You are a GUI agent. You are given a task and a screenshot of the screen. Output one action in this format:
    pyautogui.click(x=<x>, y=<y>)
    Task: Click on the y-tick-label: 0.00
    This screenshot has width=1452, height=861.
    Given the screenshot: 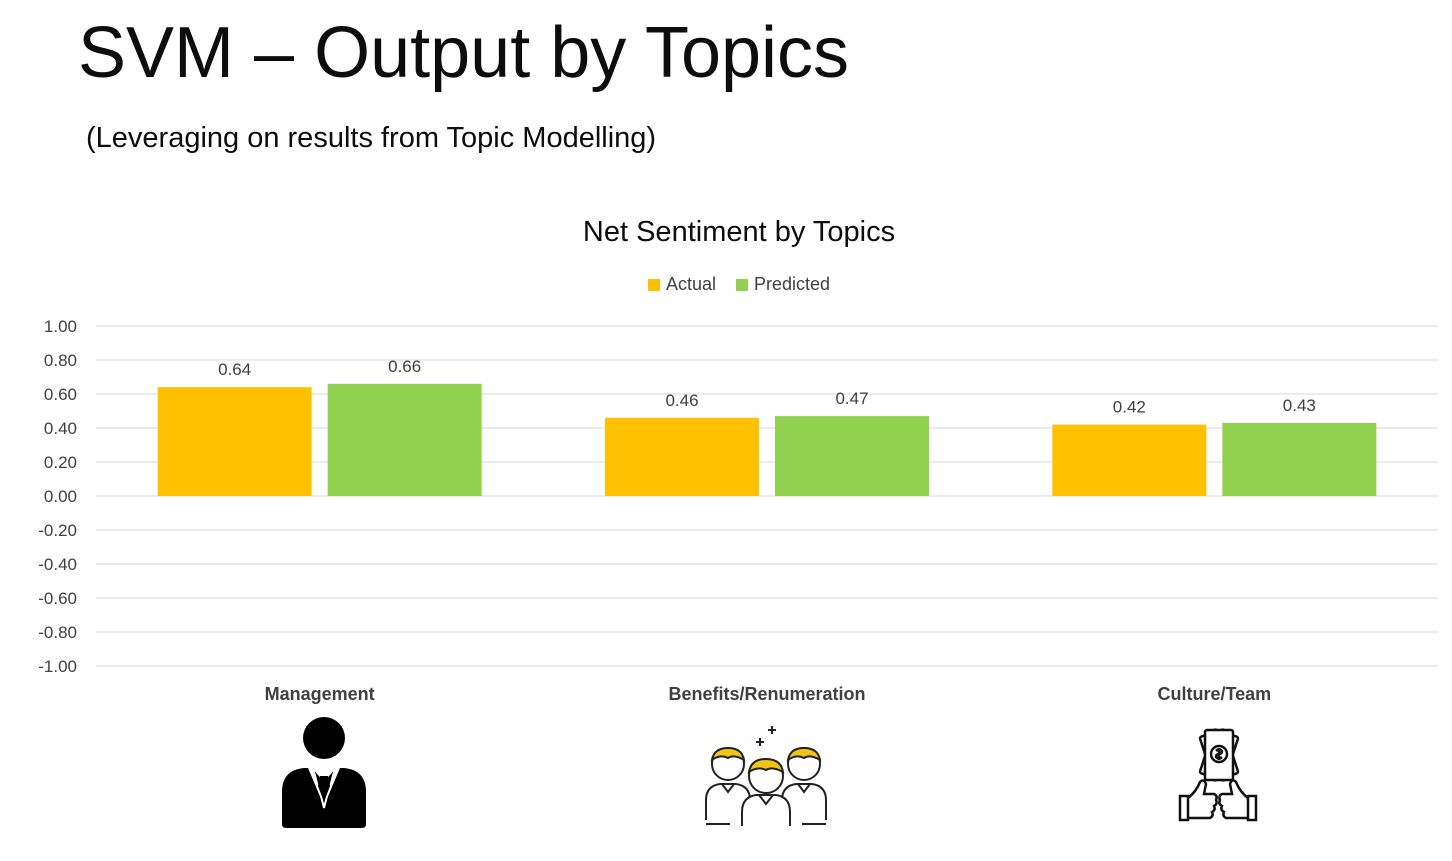 What is the action you would take?
    pyautogui.click(x=60, y=496)
    